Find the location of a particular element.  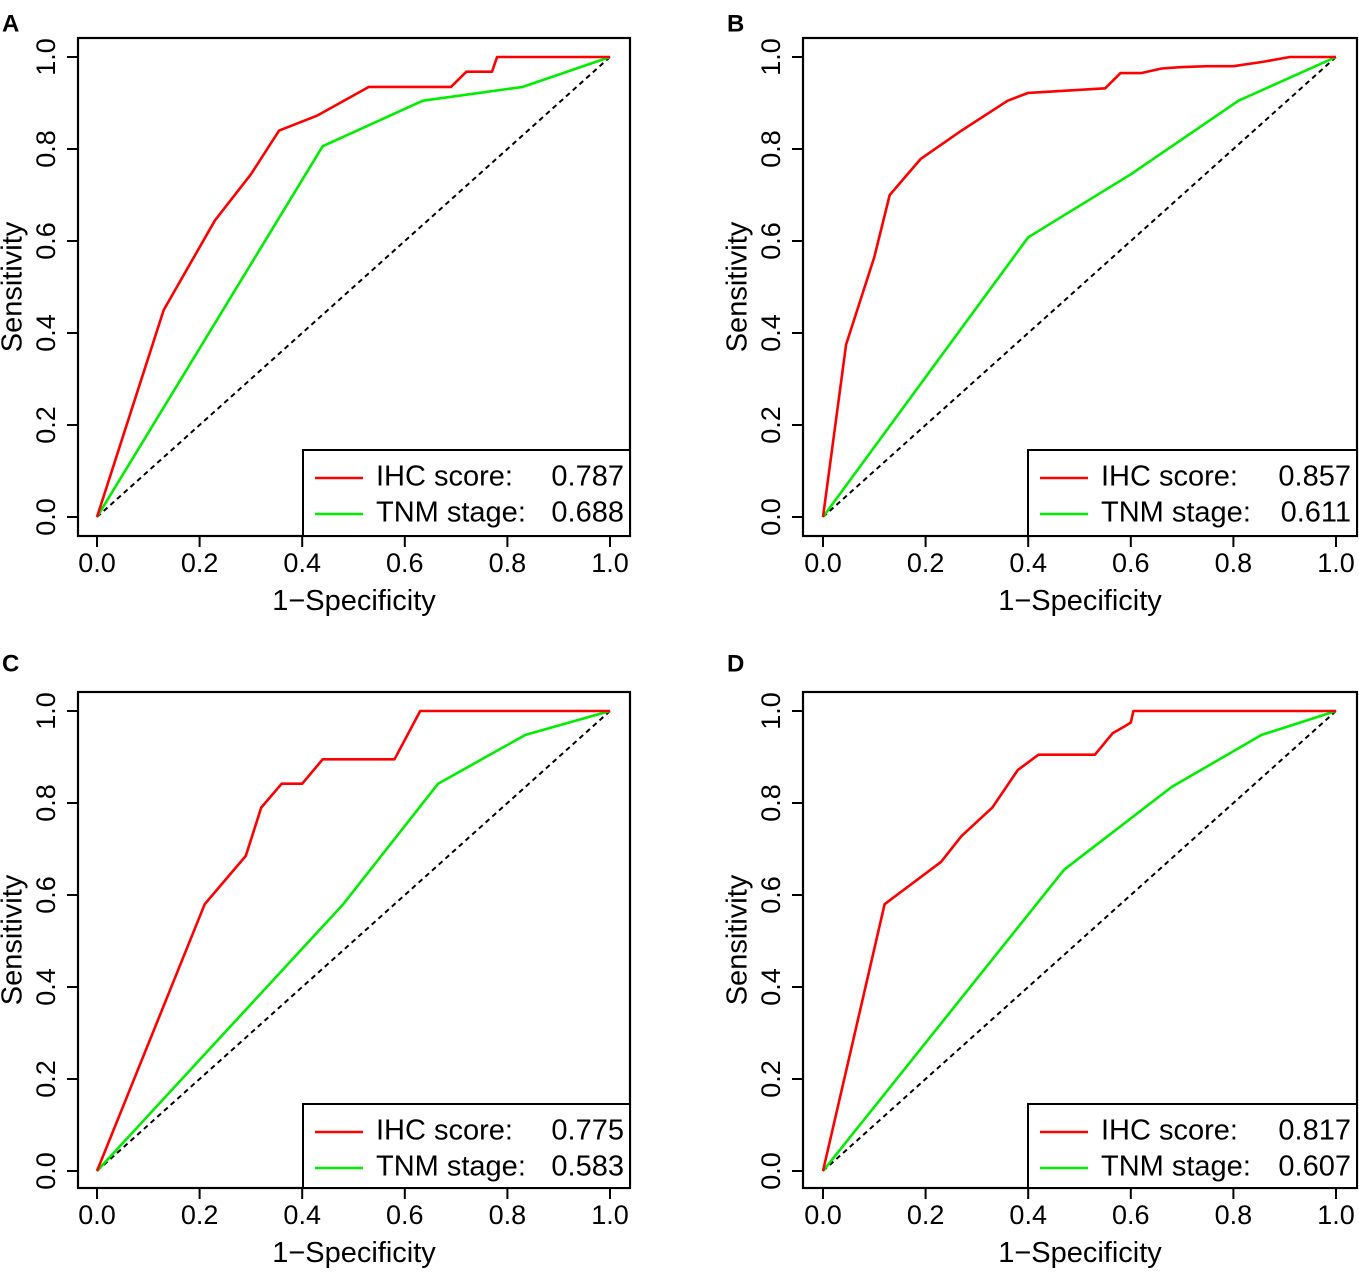

legend: IHC score: 0.857 TNM stage: 0.611 is located at coordinates (1192, 493).